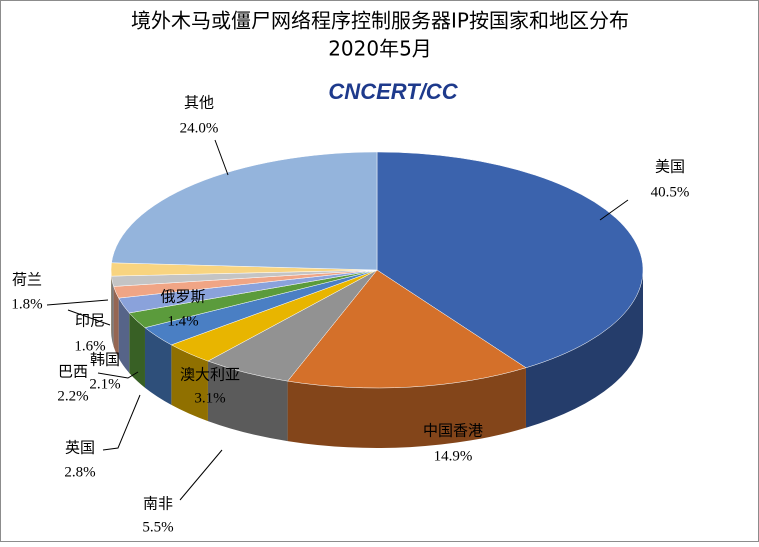 The image size is (759, 547). What do you see at coordinates (27, 279) in the screenshot?
I see `slice-label: 荷兰` at bounding box center [27, 279].